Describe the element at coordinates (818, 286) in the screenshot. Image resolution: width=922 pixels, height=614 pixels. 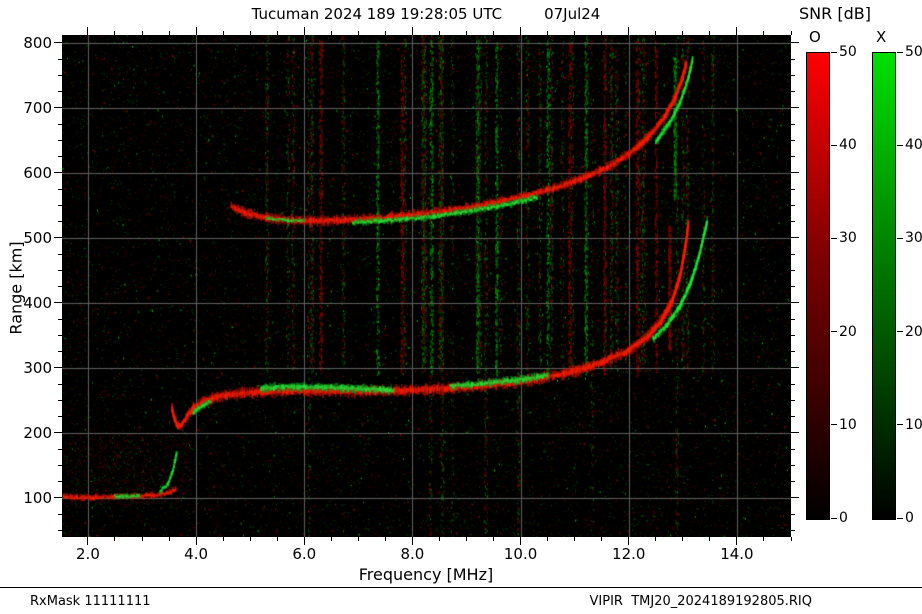
I see `colorbar-o-gradient` at that location.